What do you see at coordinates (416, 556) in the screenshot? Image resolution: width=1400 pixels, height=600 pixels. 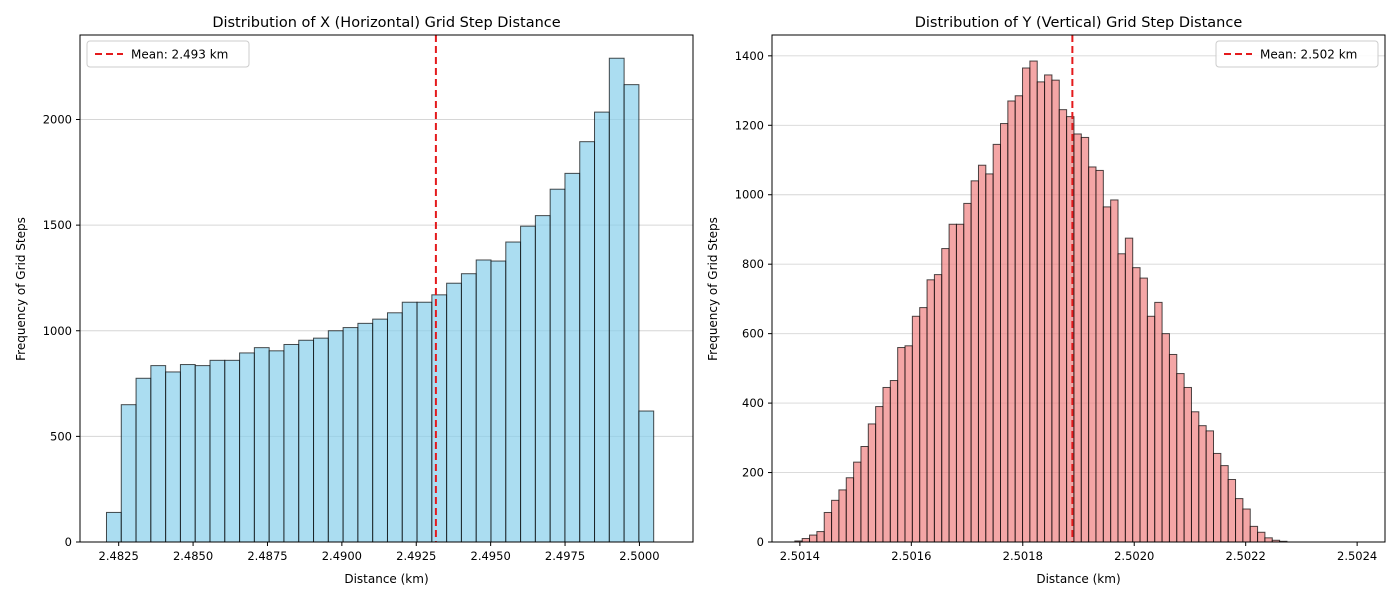 I see `x-tick-label: 2.4925` at bounding box center [416, 556].